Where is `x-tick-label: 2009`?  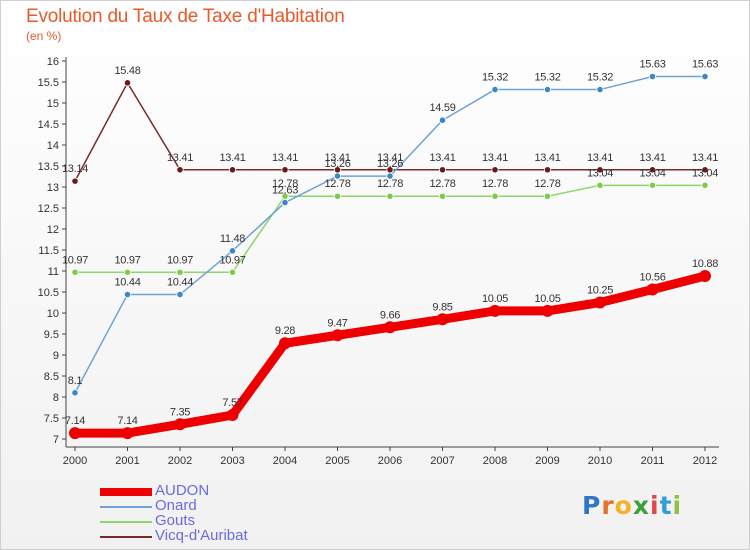 x-tick-label: 2009 is located at coordinates (547, 461).